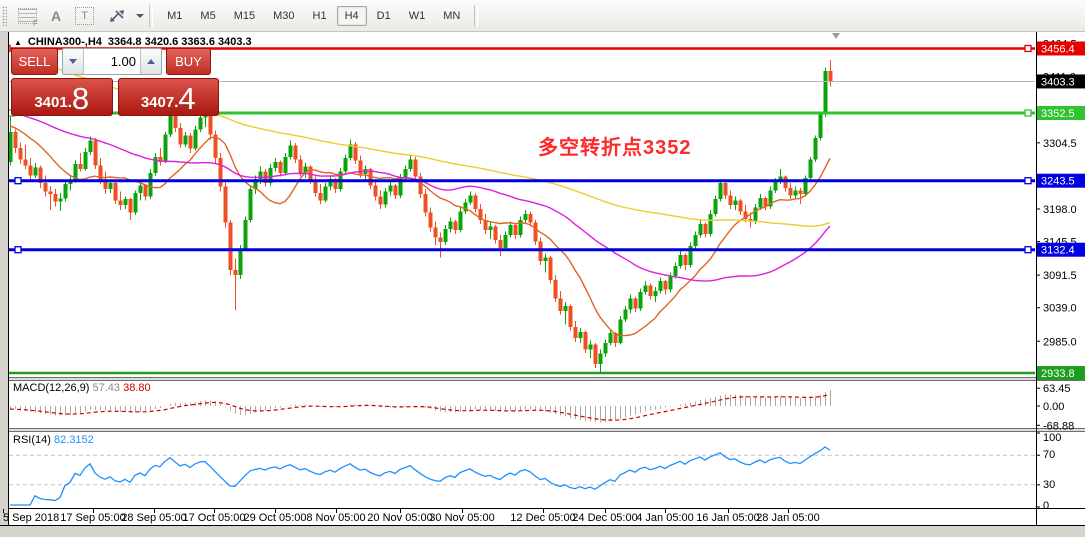 Image resolution: width=1085 pixels, height=537 pixels. I want to click on toolbar: F A T M1 M5 M15 M30 H1 H4 D1 W1 MN, so click(542, 16).